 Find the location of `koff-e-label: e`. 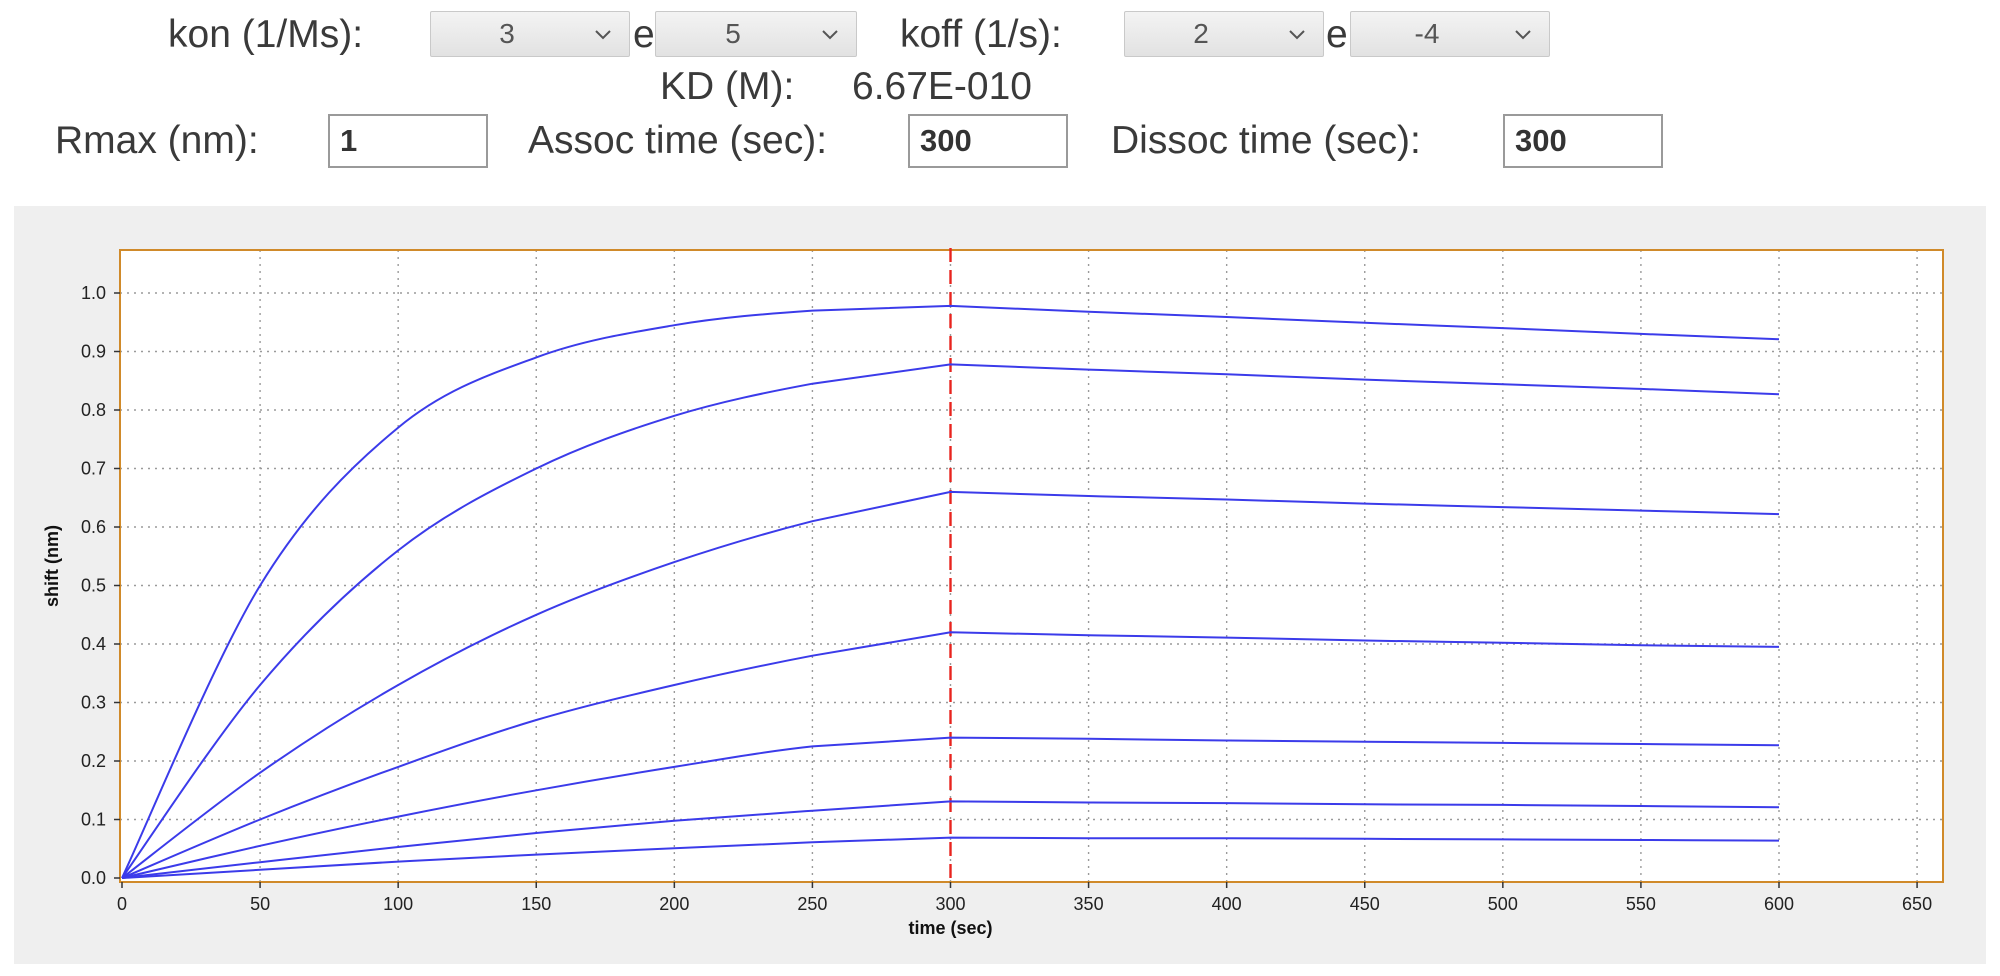

koff-e-label: e is located at coordinates (1337, 34).